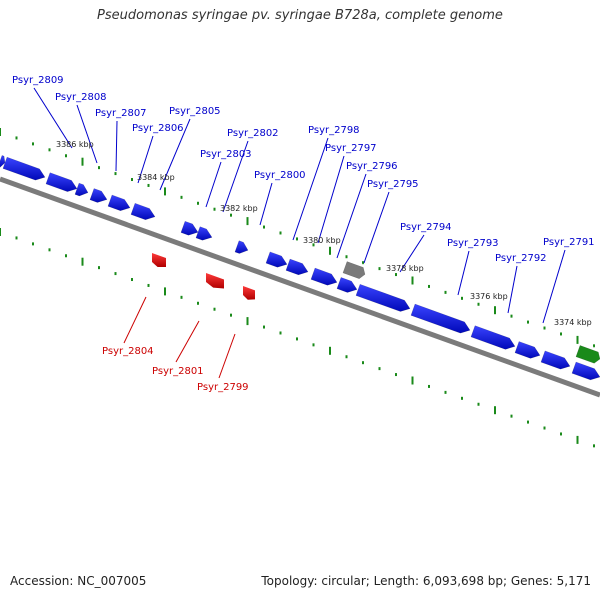  I want to click on forward-gene-label: Psyr_2791, so click(569, 242).